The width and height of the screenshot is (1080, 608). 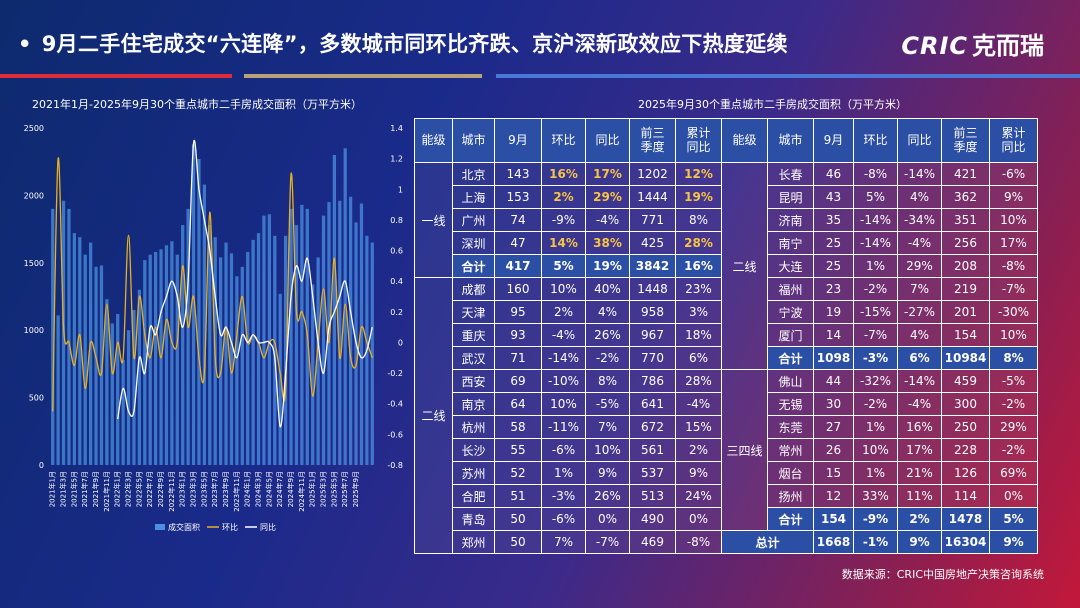 I want to click on cum-yoy-cell: 0%, so click(x=1013, y=496).